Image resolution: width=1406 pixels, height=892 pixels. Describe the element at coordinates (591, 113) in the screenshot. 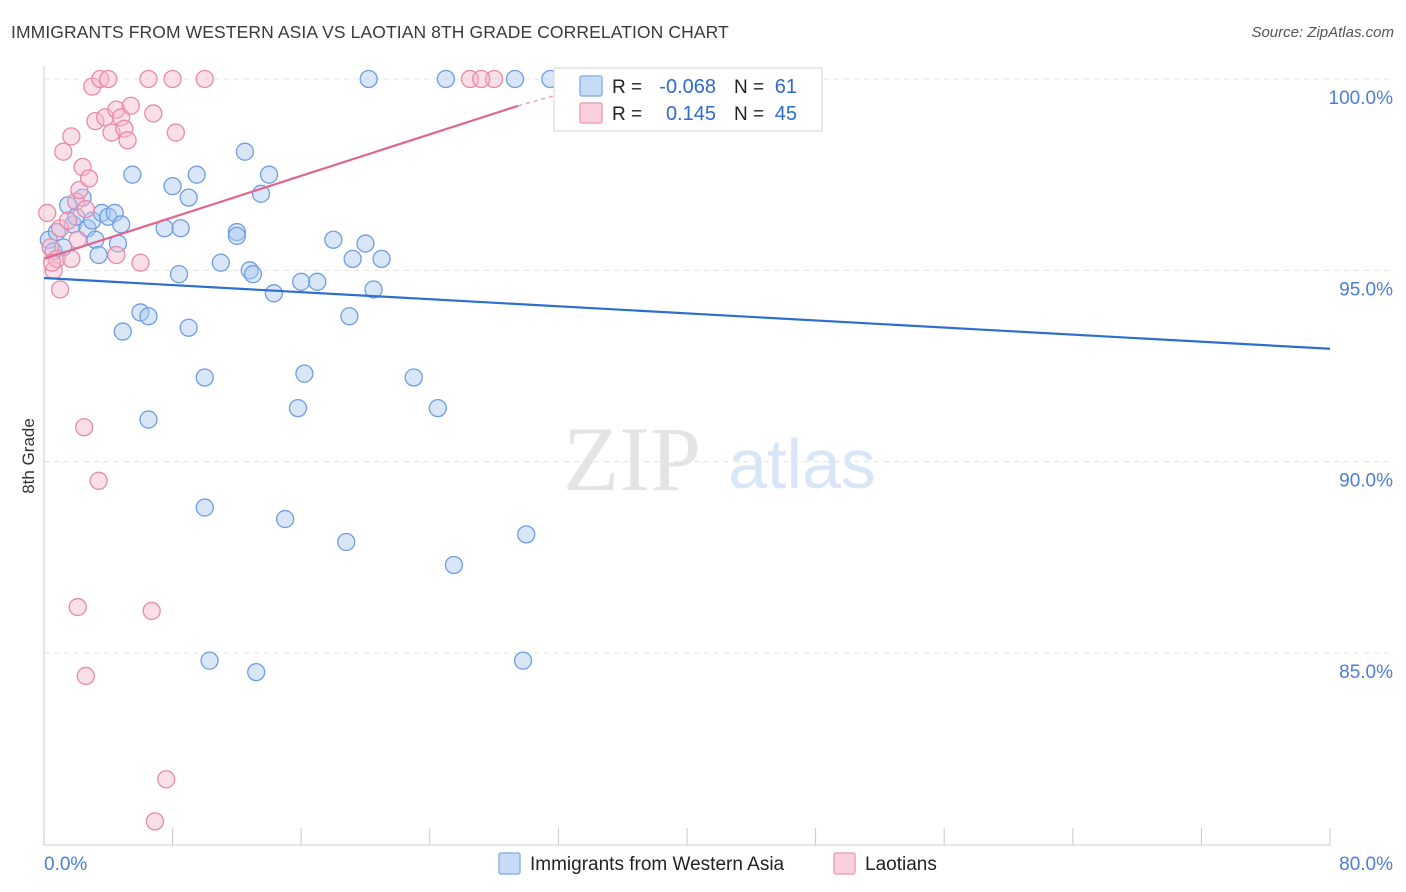

I see `stats-pink-swatch` at that location.